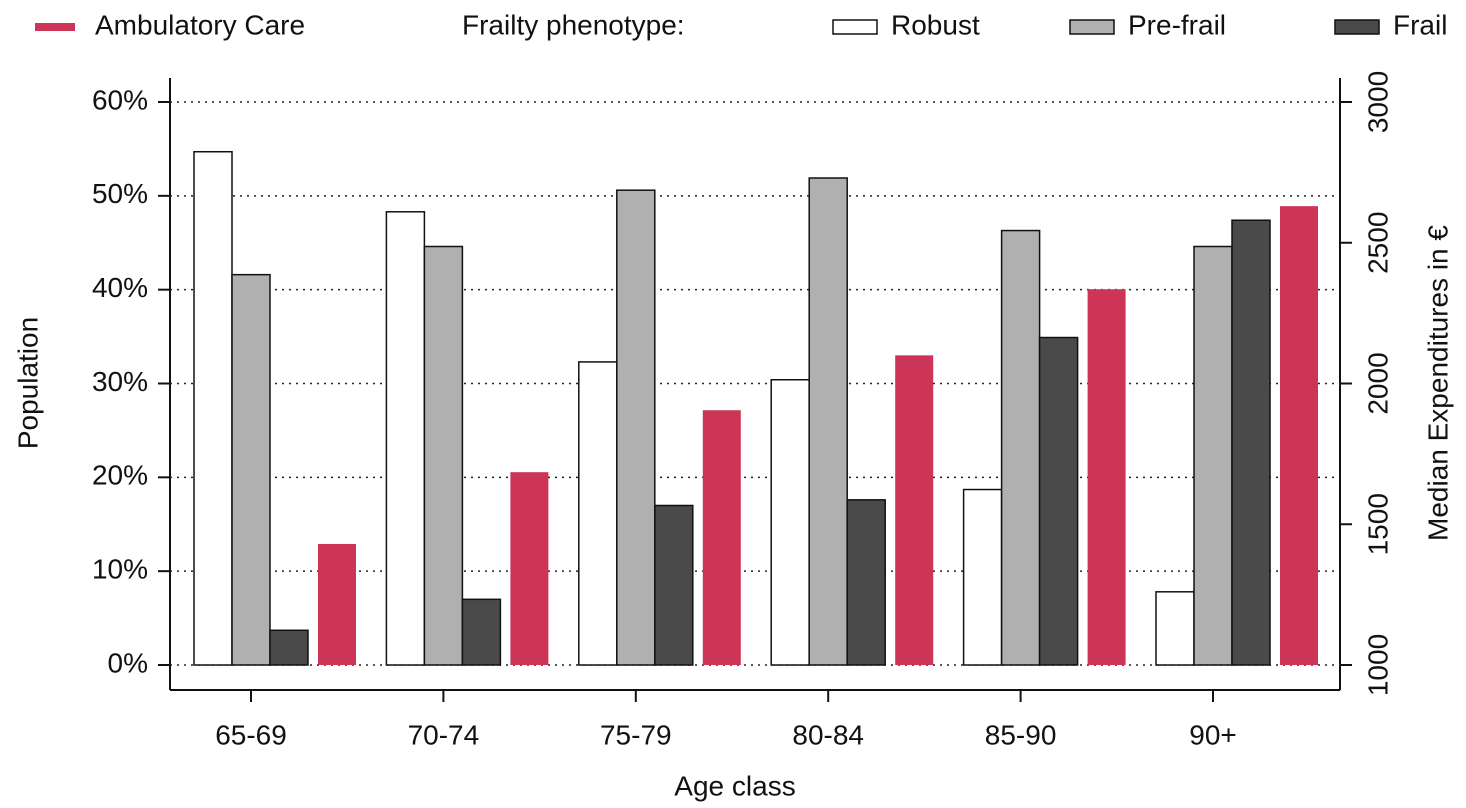  What do you see at coordinates (1377, 383) in the screenshot?
I see `y2-tick-label: 2000` at bounding box center [1377, 383].